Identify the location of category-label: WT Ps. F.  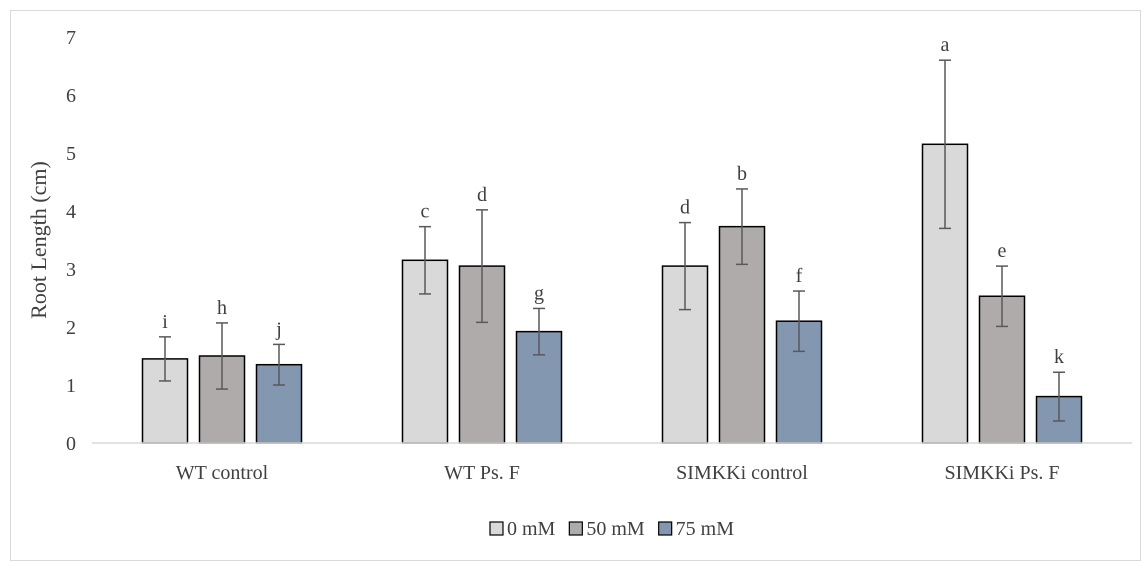
(482, 473).